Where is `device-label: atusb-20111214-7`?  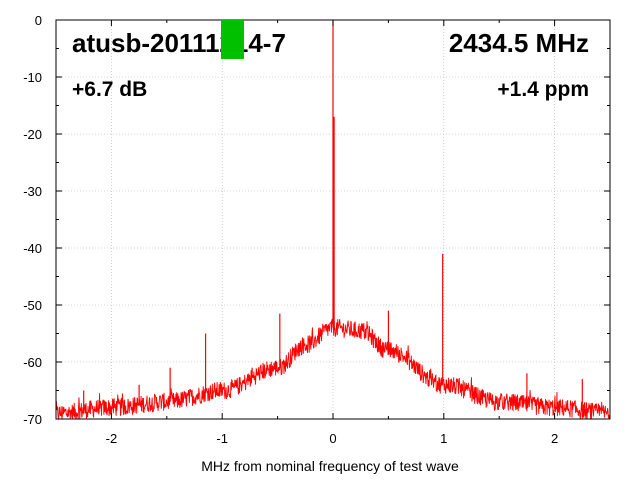 device-label: atusb-20111214-7 is located at coordinates (179, 43).